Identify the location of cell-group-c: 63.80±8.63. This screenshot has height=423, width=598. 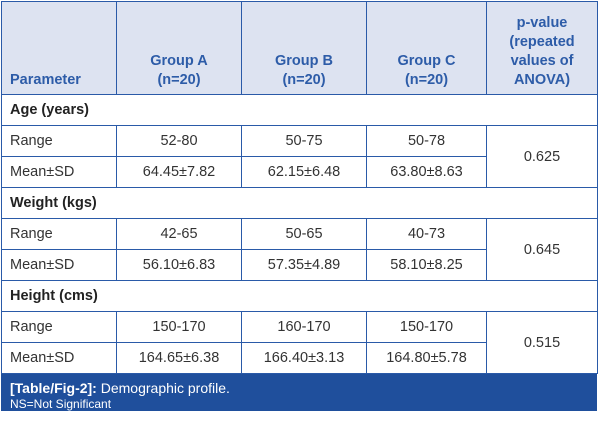
(426, 172).